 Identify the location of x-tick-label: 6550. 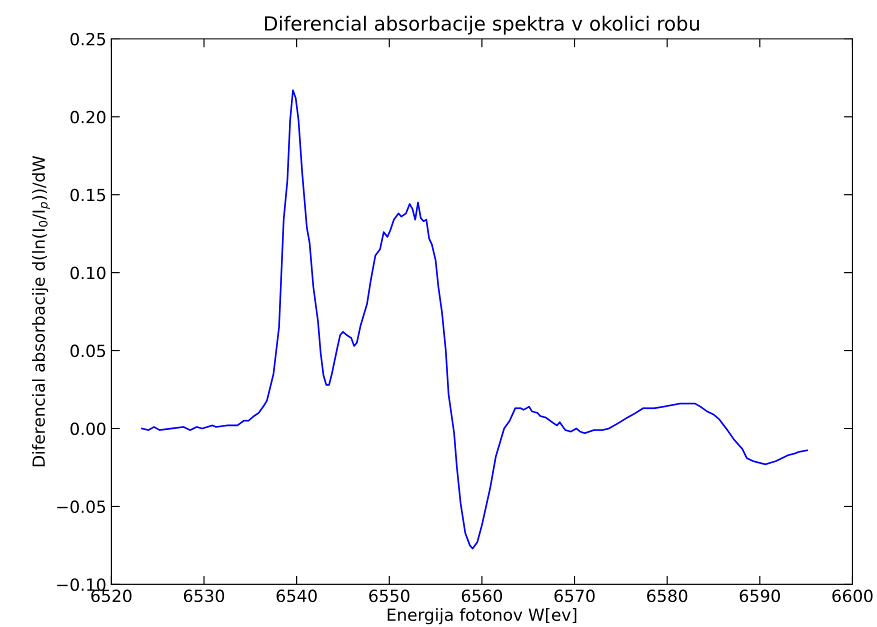
(389, 596).